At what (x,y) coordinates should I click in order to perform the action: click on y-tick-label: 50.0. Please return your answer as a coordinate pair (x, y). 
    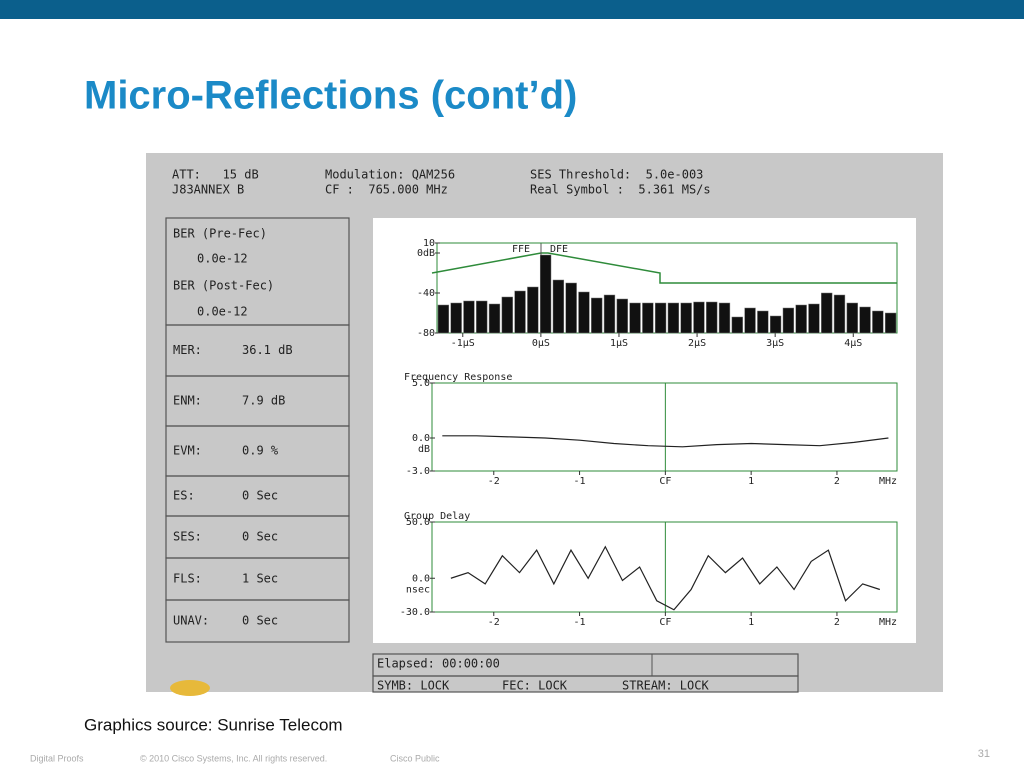
    Looking at the image, I should click on (418, 522).